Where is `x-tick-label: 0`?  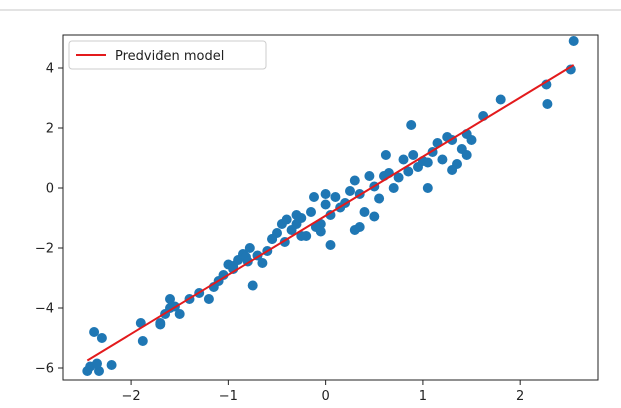 x-tick-label: 0 is located at coordinates (325, 396).